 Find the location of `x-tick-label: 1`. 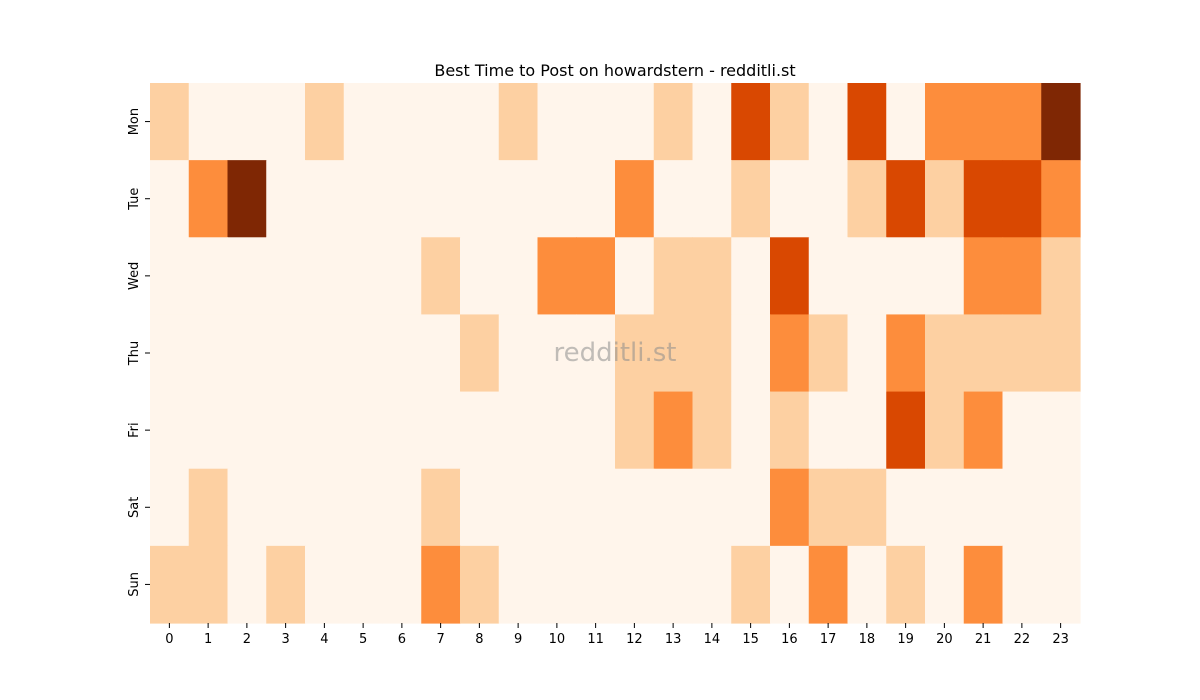

x-tick-label: 1 is located at coordinates (208, 639).